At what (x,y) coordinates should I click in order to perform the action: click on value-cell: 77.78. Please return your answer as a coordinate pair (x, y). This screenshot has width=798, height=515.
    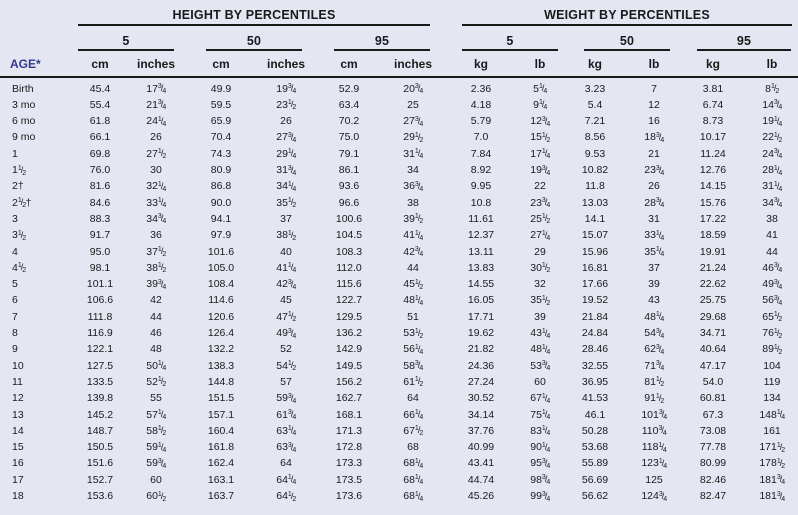
    Looking at the image, I should click on (713, 447).